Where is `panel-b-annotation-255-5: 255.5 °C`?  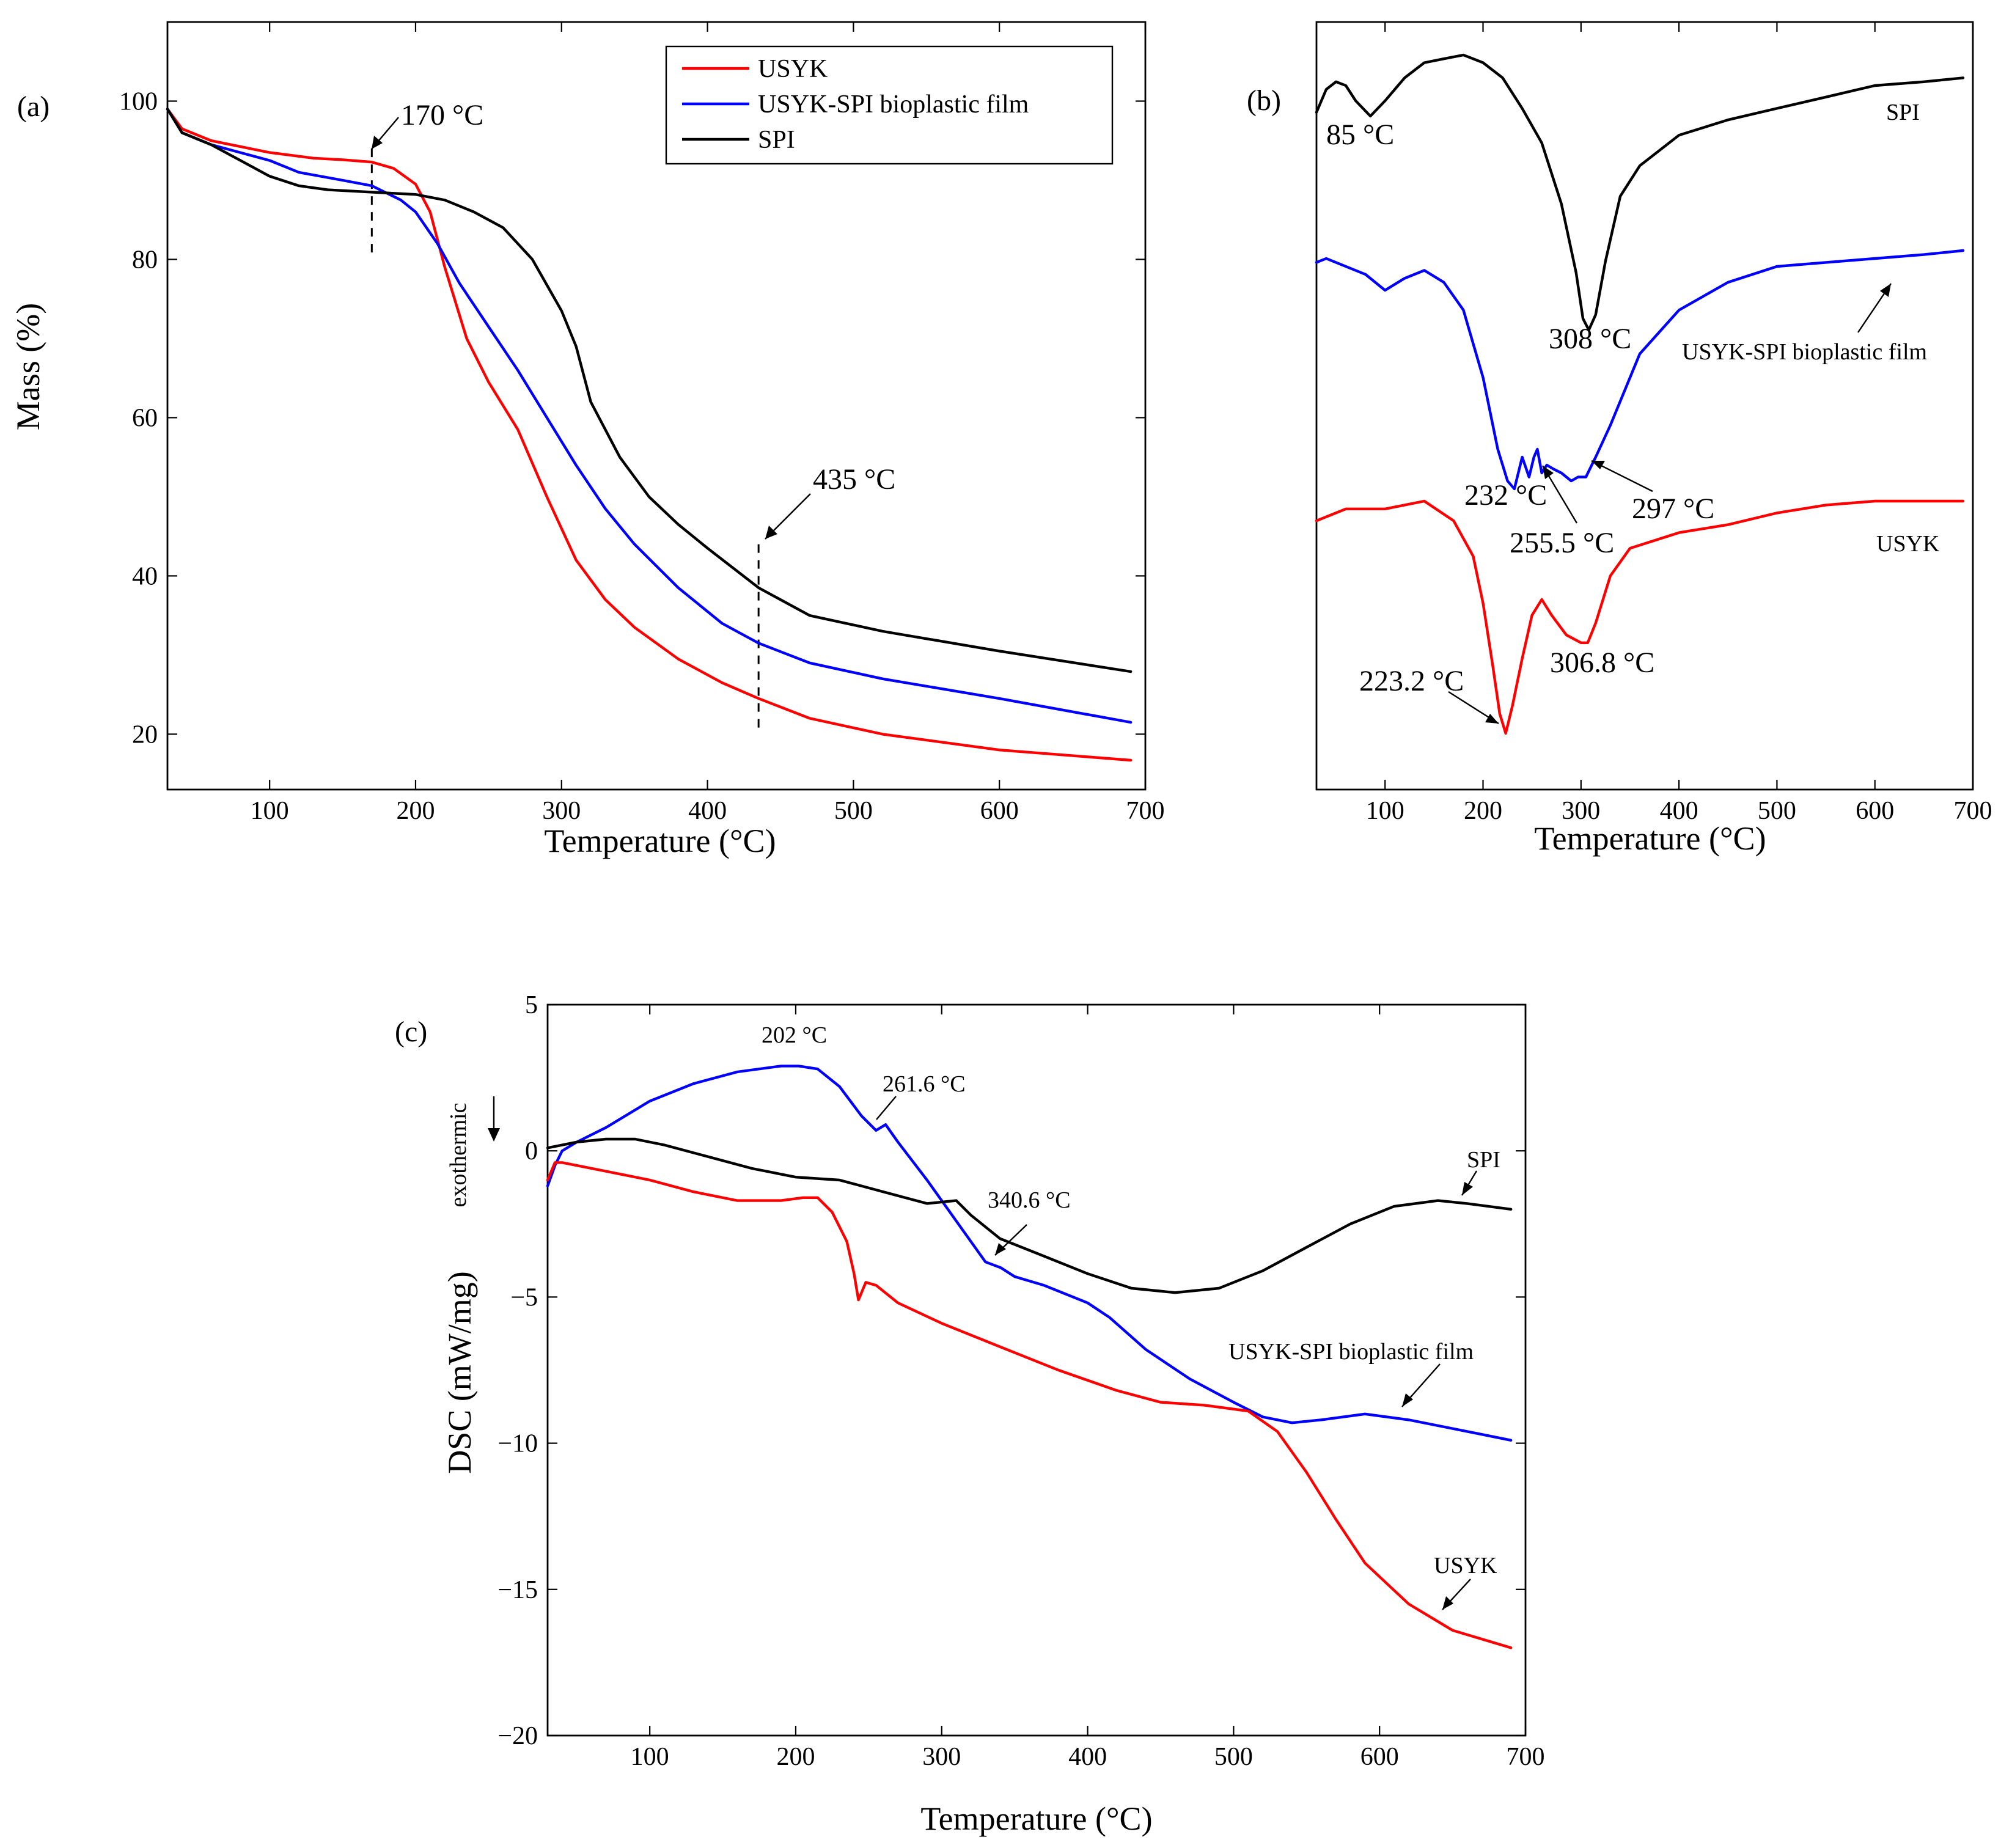
panel-b-annotation-255-5: 255.5 °C is located at coordinates (1562, 543).